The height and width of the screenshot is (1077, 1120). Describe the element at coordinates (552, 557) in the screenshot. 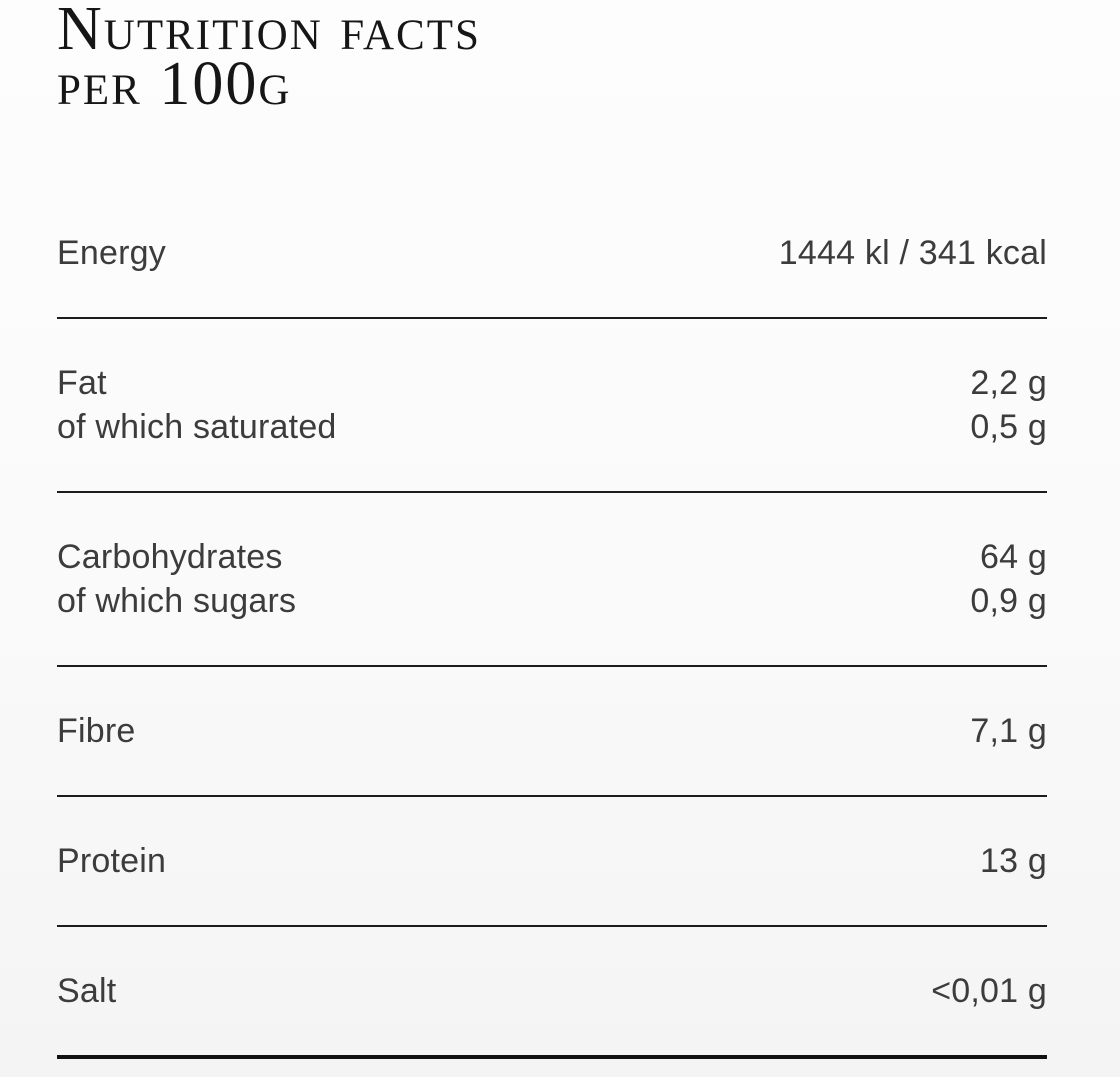

I see `table-line: Carbohydrates 64 g` at that location.